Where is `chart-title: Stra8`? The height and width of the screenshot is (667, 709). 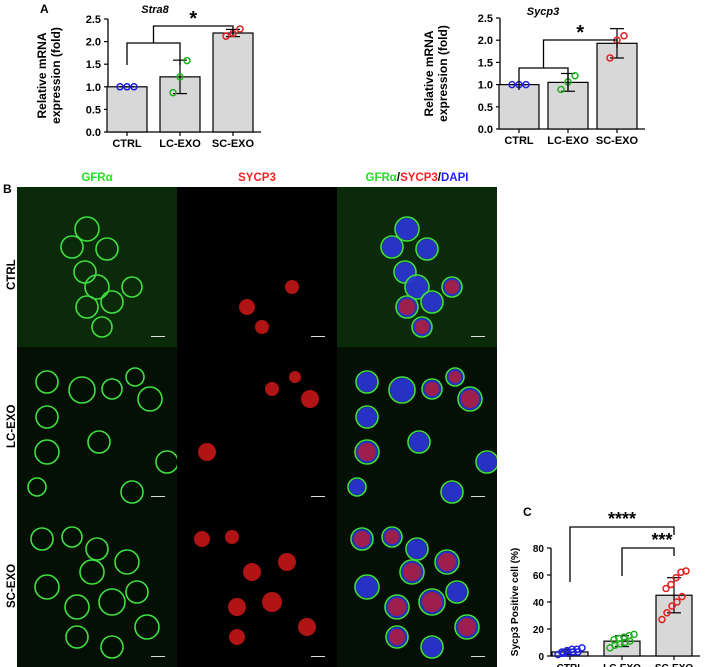
chart-title: Stra8 is located at coordinates (155, 10).